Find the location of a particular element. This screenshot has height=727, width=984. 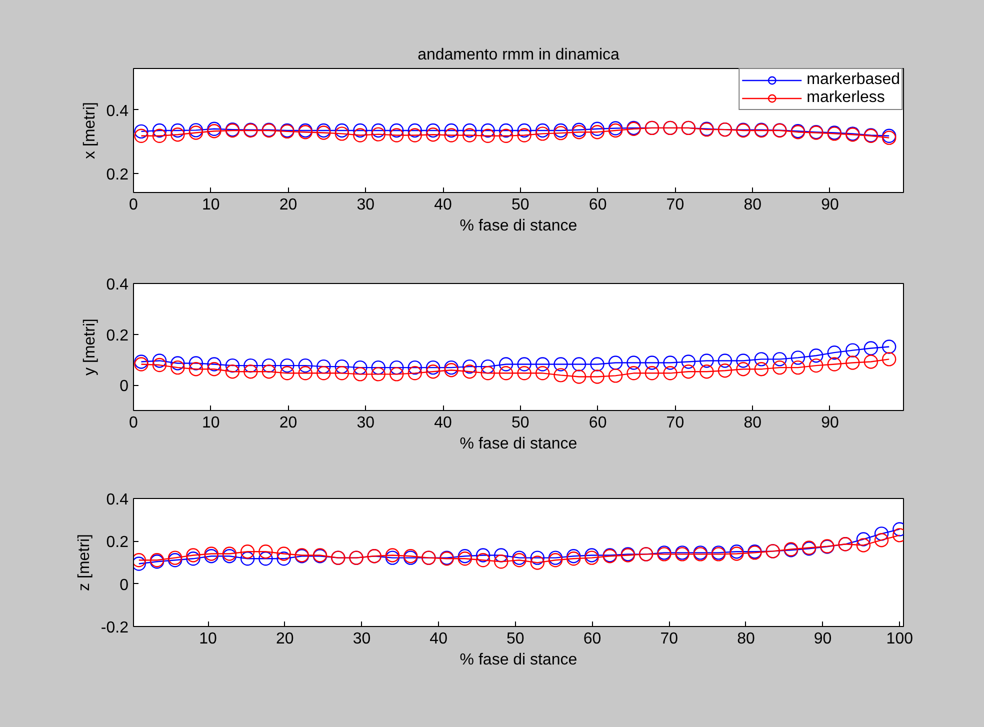

y-axis-title: x [metri] is located at coordinates (89, 130).